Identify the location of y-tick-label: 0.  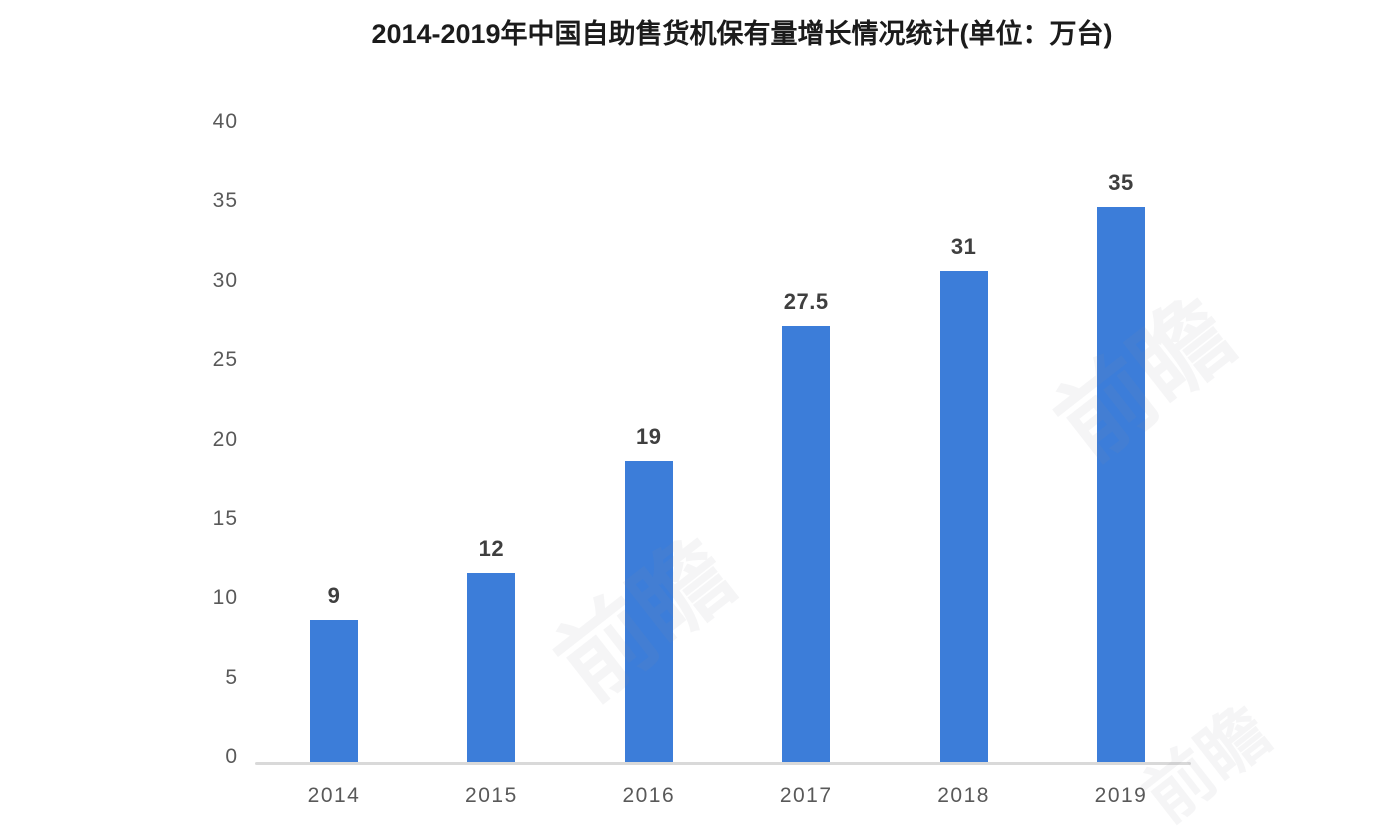
(231, 756).